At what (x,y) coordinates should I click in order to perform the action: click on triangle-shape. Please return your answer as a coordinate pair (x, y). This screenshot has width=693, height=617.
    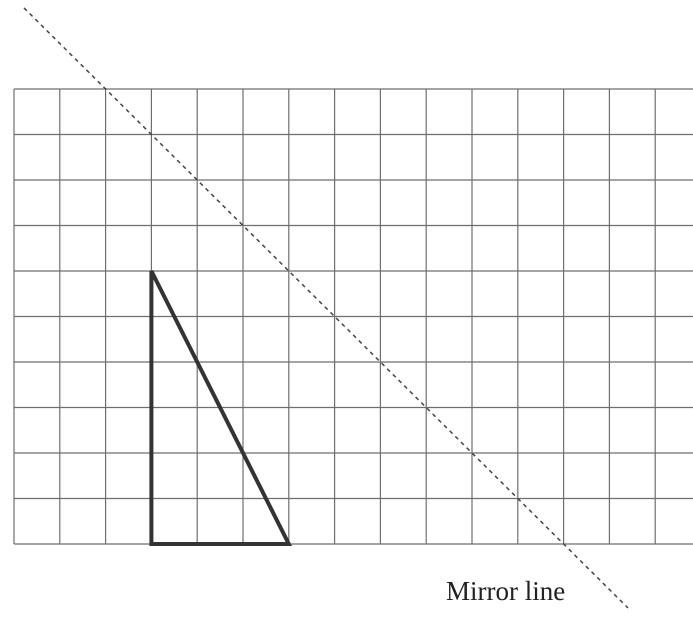
    Looking at the image, I should click on (221, 408).